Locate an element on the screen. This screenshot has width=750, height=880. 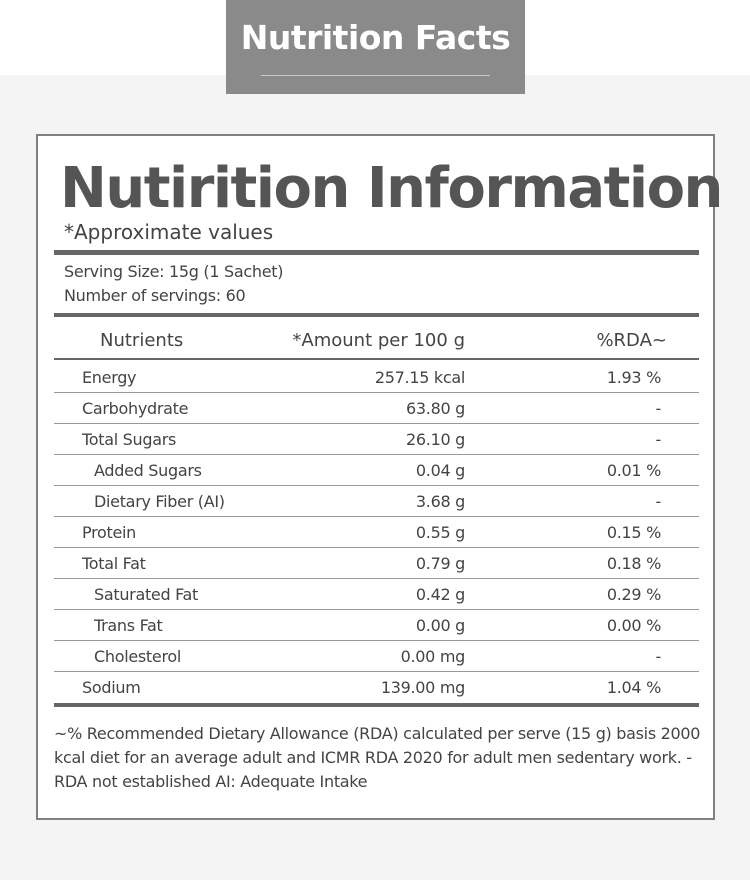
divider-thick-bottom is located at coordinates (376, 705).